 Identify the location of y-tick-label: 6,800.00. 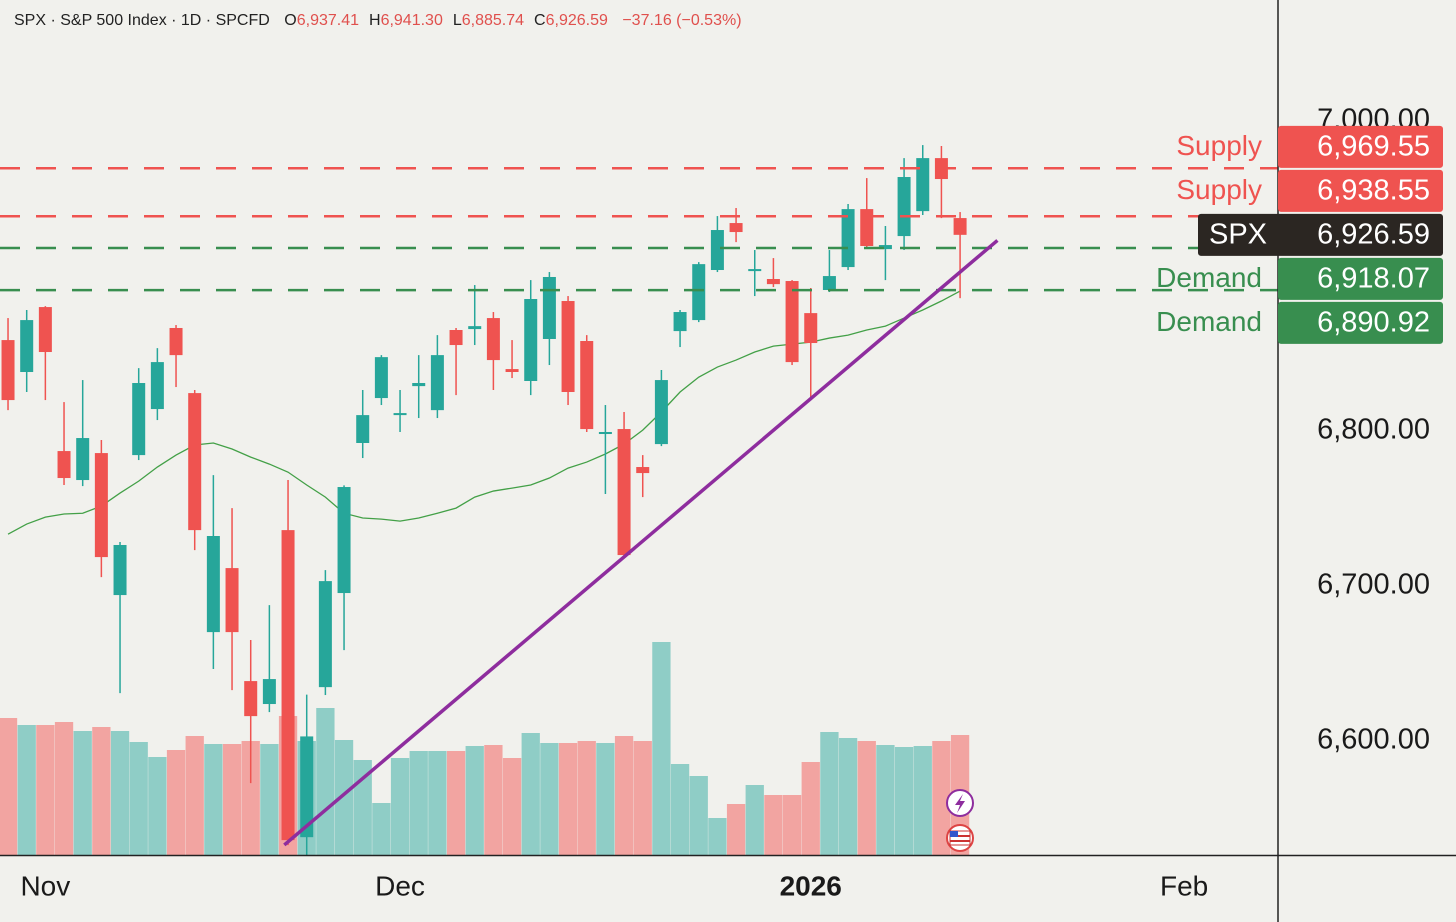
(1373, 430).